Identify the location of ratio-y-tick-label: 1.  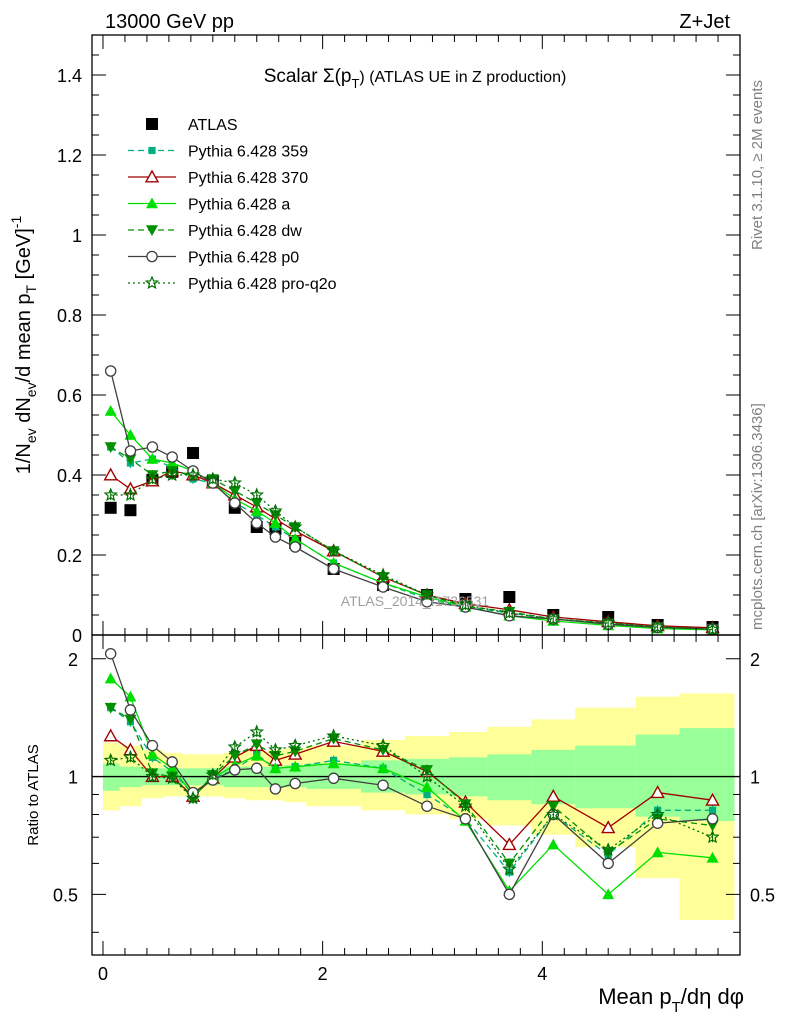
(73, 778).